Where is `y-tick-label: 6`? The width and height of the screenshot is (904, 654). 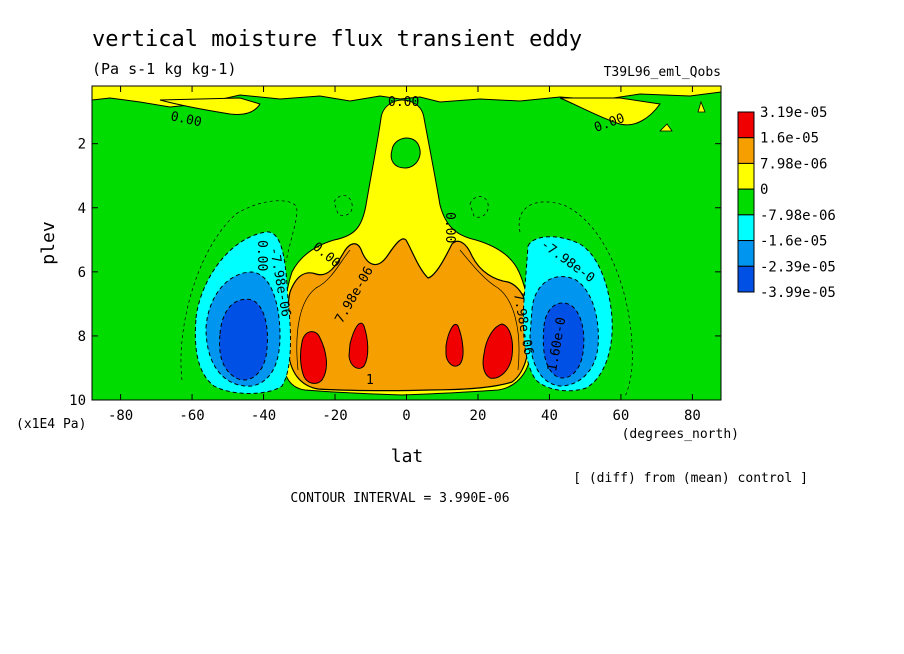
y-tick-label: 6 is located at coordinates (82, 273).